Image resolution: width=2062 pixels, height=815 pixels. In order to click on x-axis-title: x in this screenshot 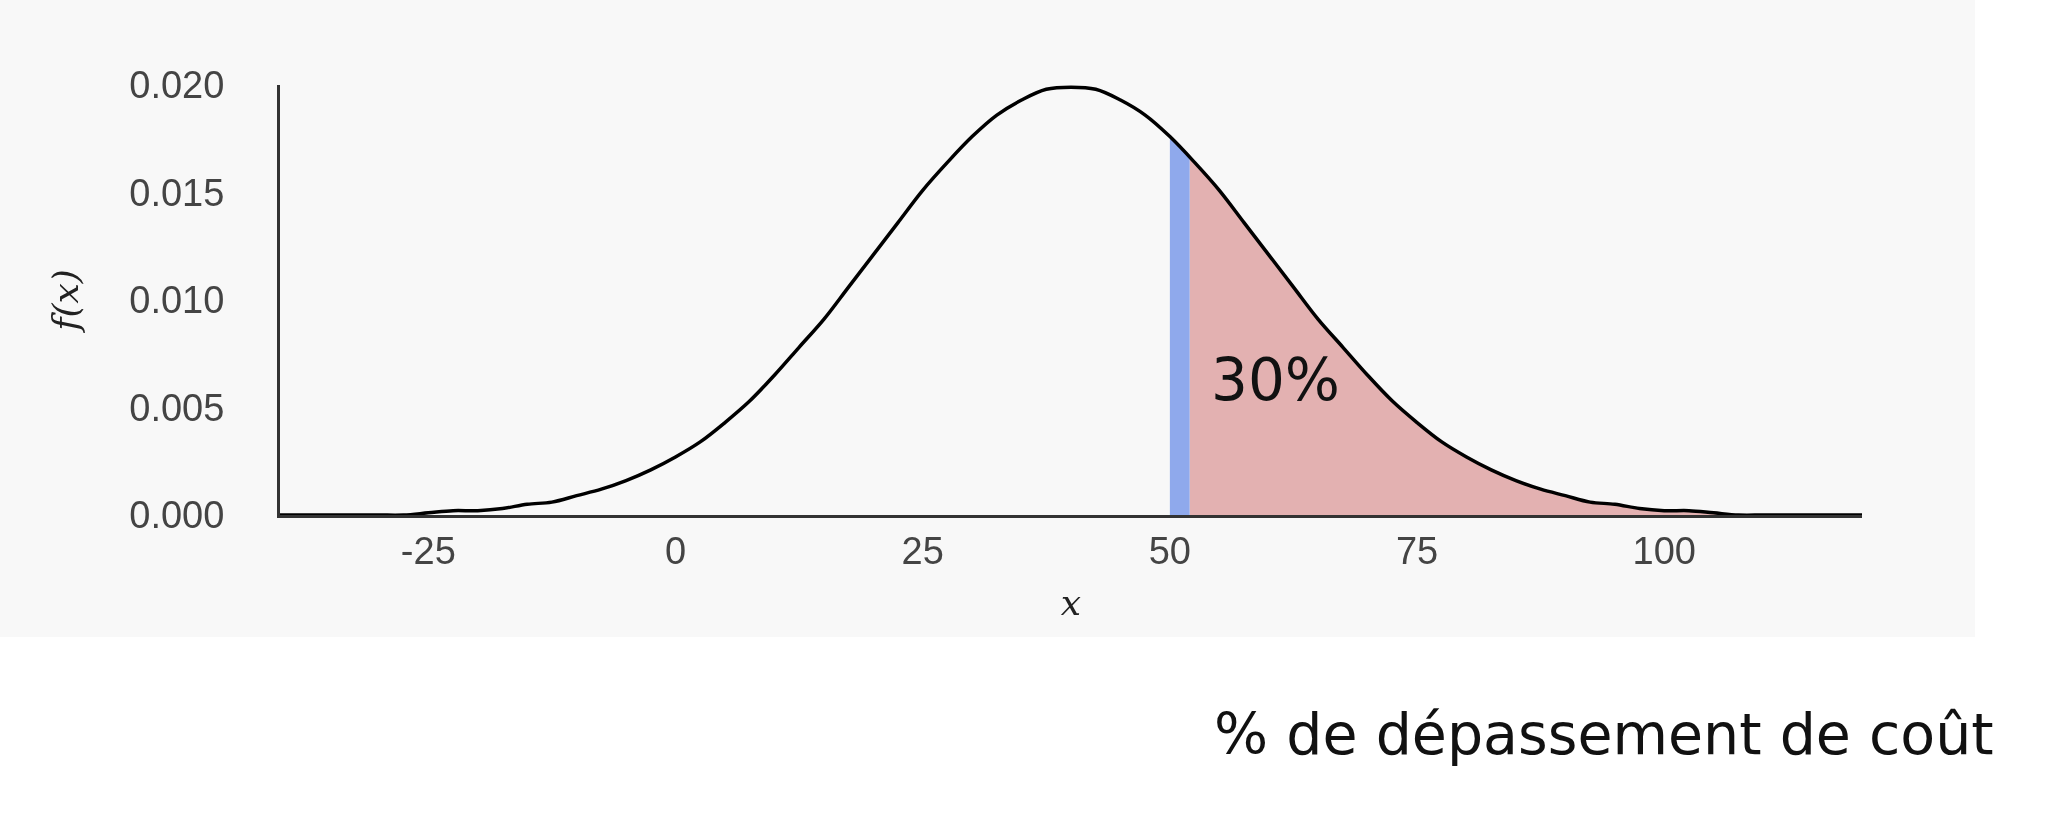, I will do `click(1071, 603)`.